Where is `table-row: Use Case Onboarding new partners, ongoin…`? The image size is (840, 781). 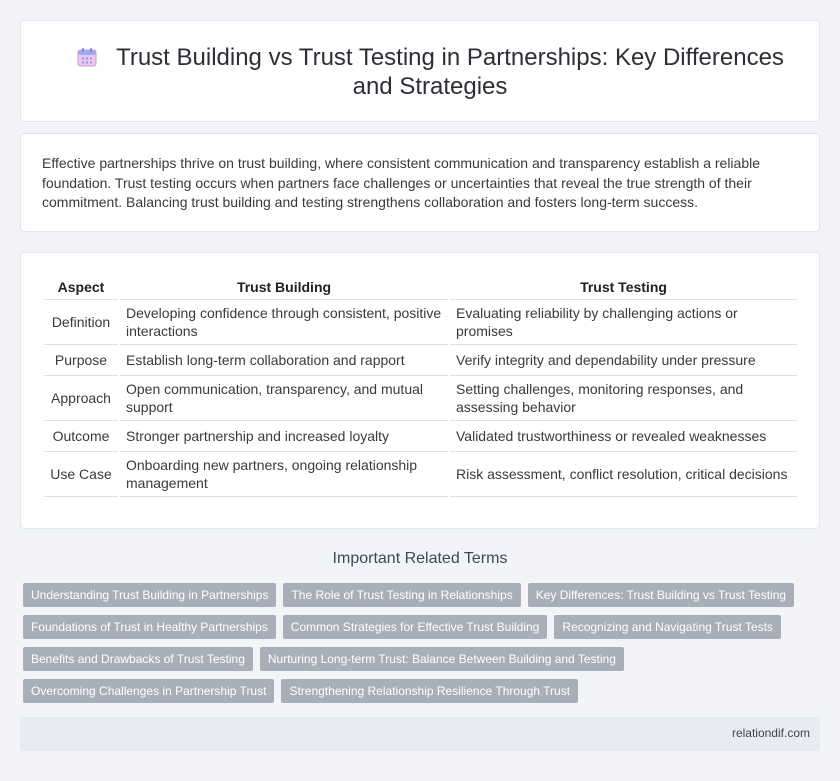 table-row: Use Case Onboarding new partners, ongoin… is located at coordinates (420, 474).